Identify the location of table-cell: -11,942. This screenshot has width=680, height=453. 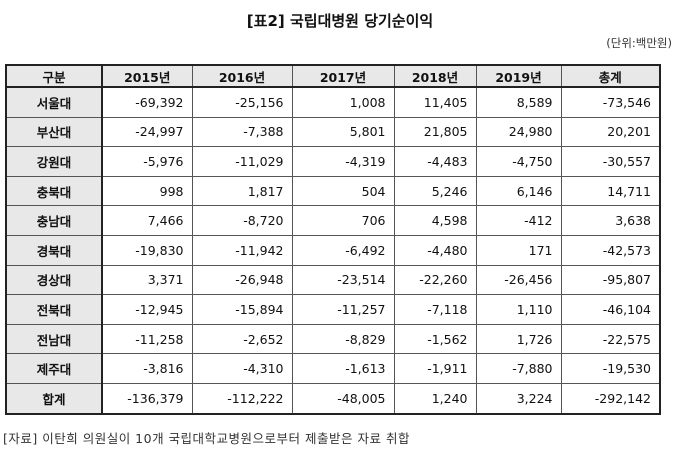
(242, 250).